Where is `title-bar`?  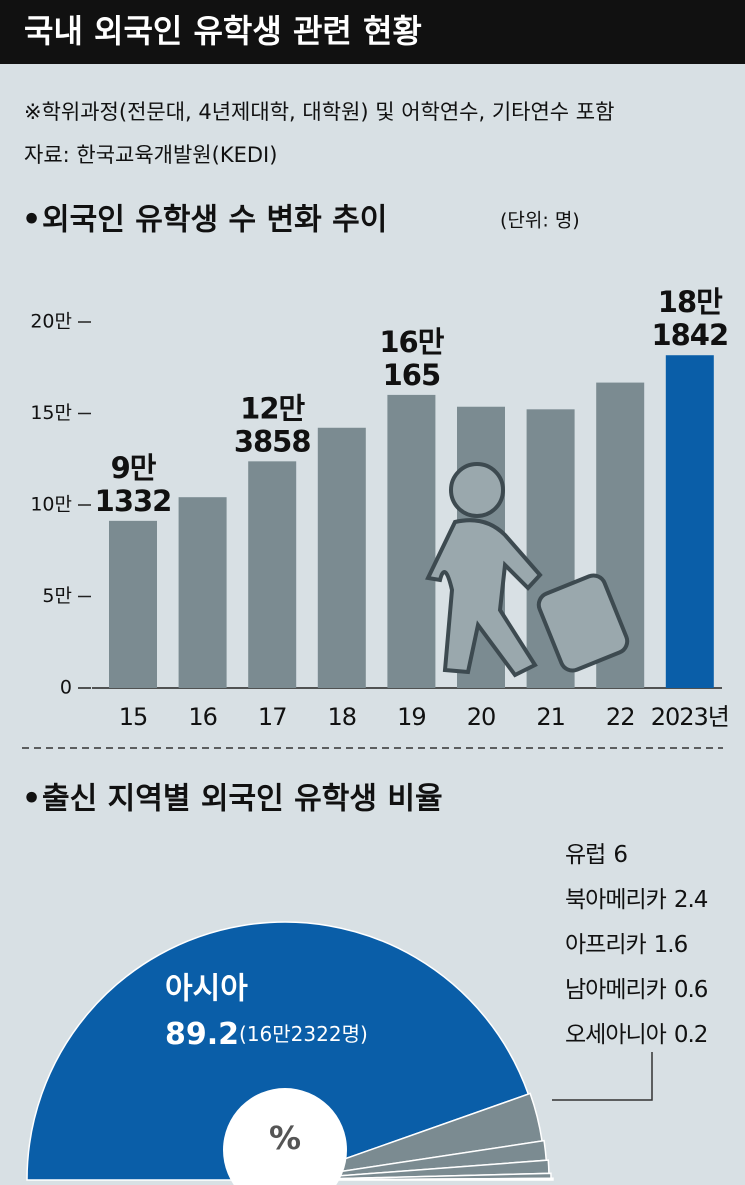 title-bar is located at coordinates (372, 32).